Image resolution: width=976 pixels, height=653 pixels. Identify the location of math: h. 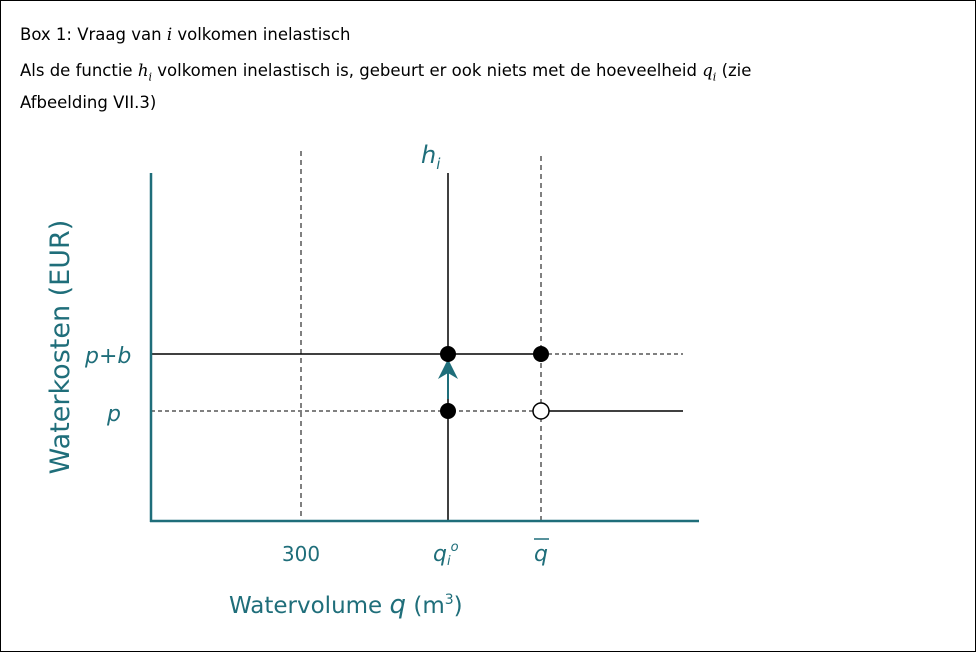
(143, 70).